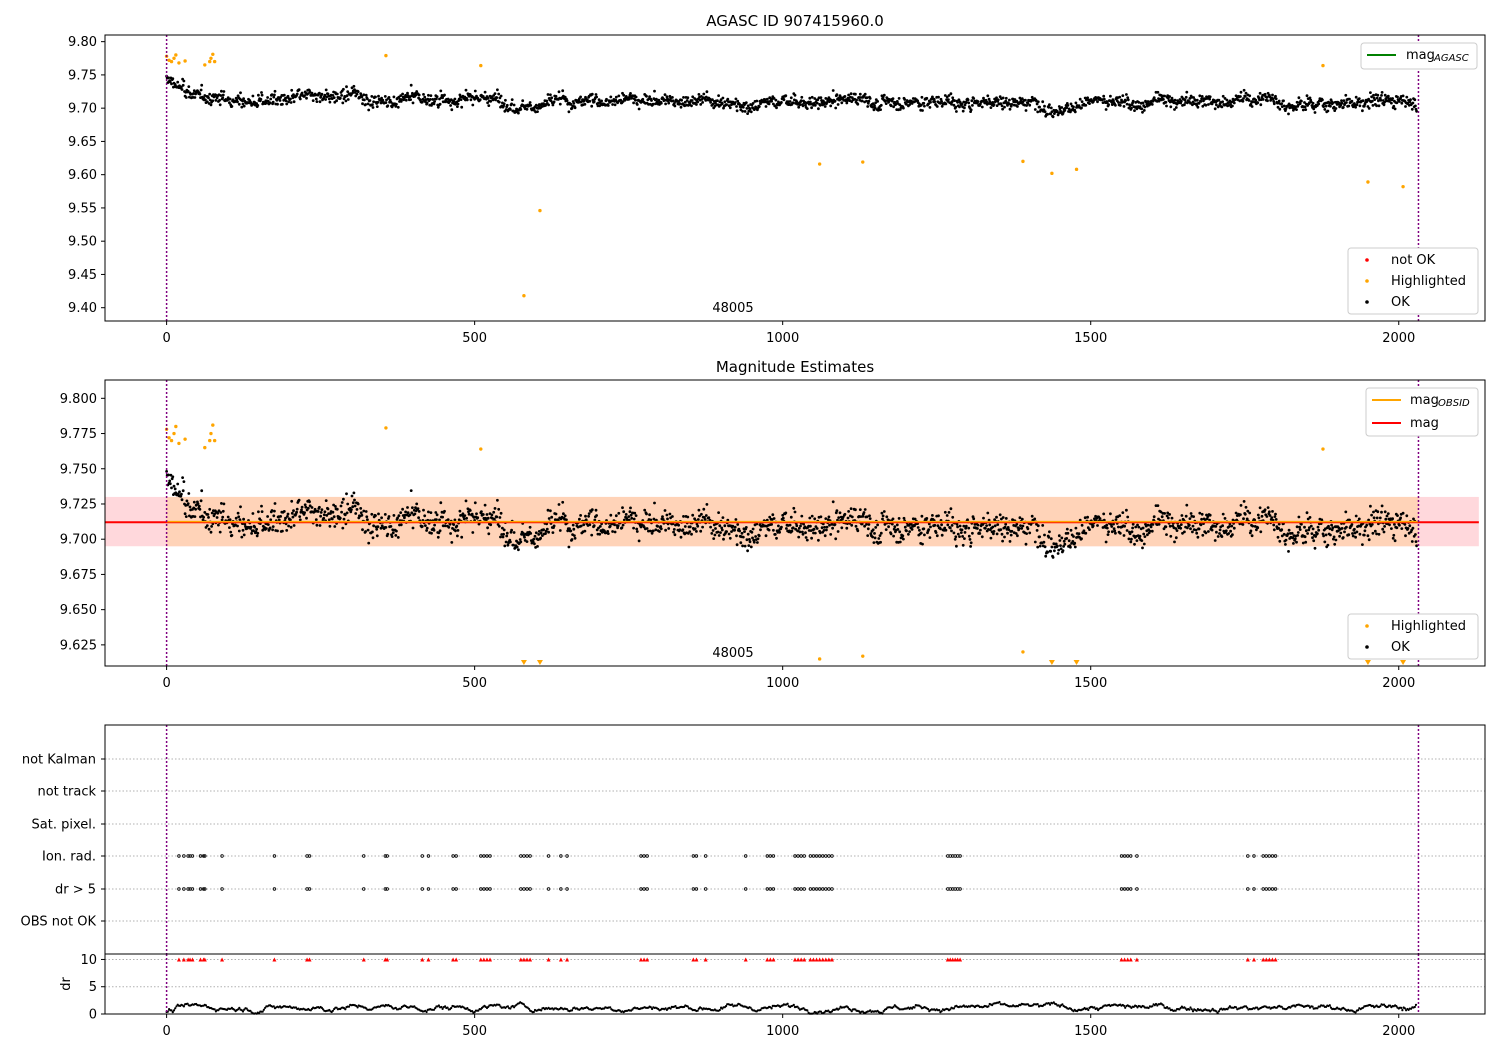 This screenshot has width=1500, height=1054. Describe the element at coordinates (1367, 260) in the screenshot. I see `legend-marker-not-ok` at that location.